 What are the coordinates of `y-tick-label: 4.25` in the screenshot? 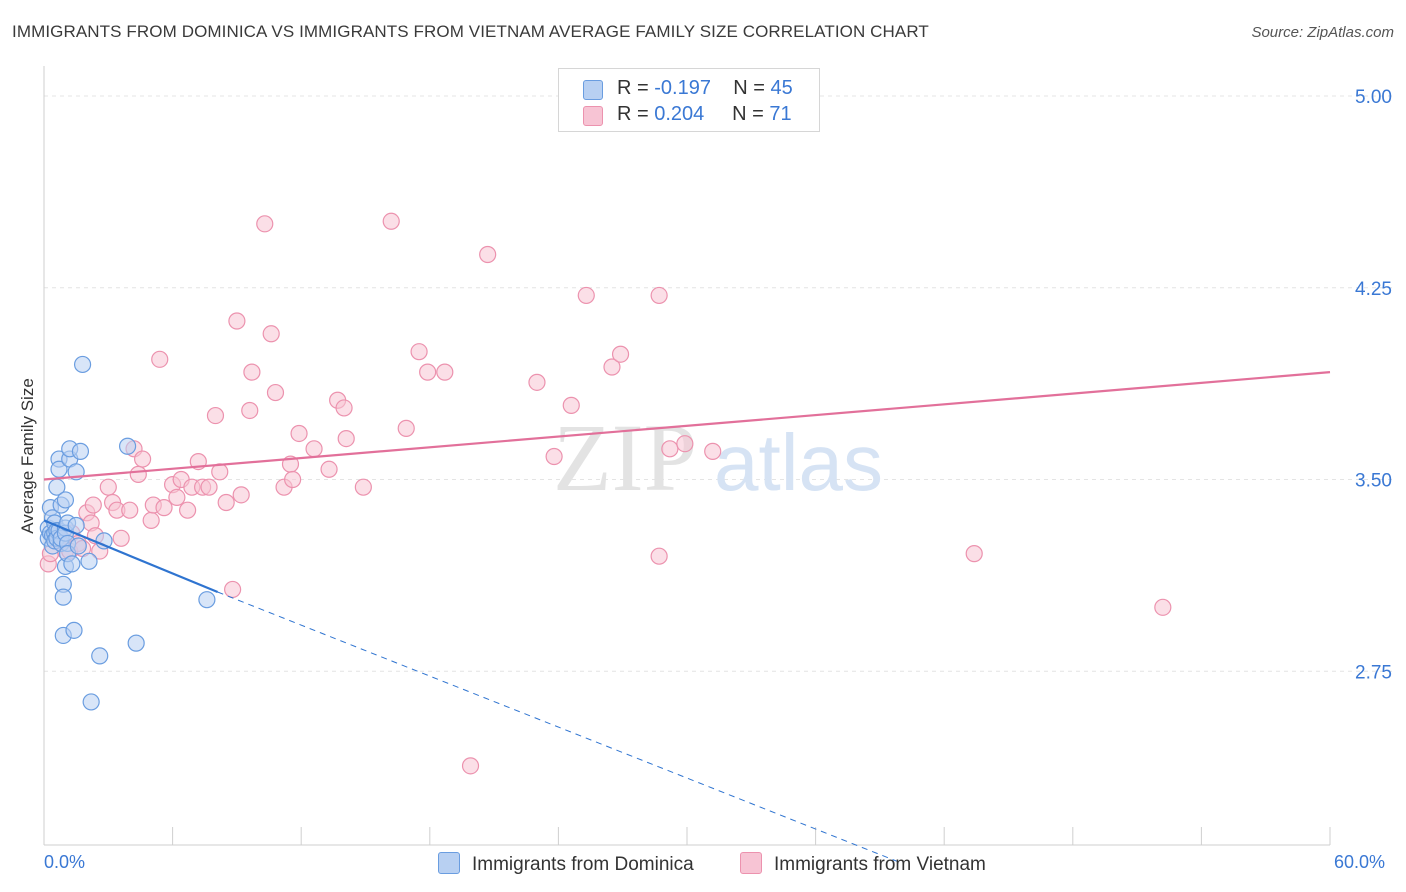 It's located at (1373, 289).